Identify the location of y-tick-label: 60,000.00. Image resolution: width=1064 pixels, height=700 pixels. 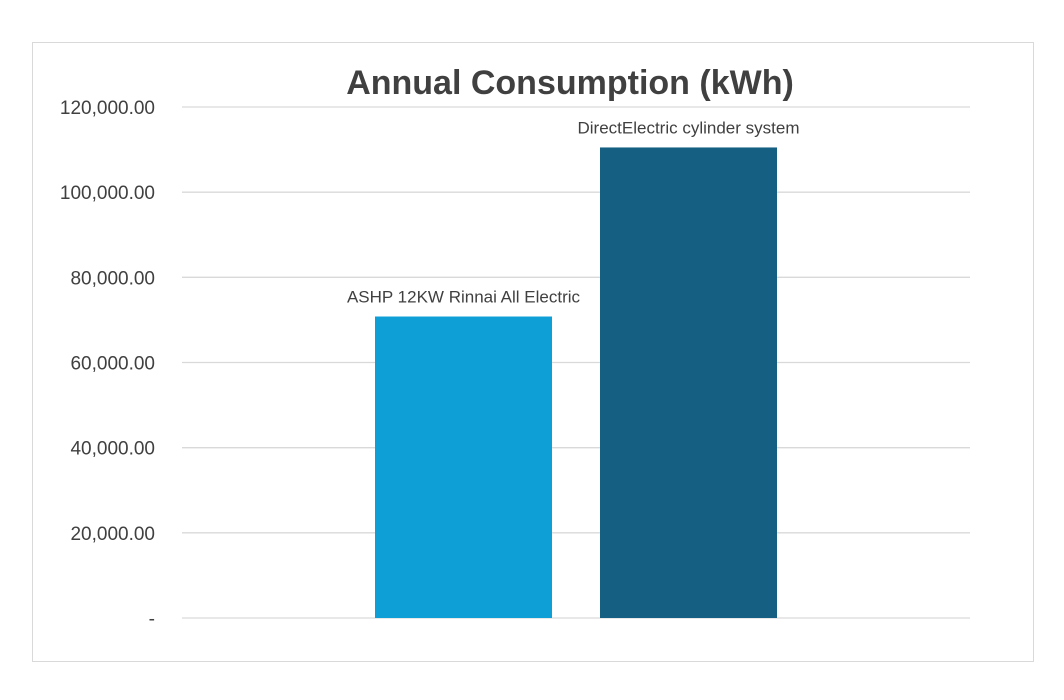
(112, 364).